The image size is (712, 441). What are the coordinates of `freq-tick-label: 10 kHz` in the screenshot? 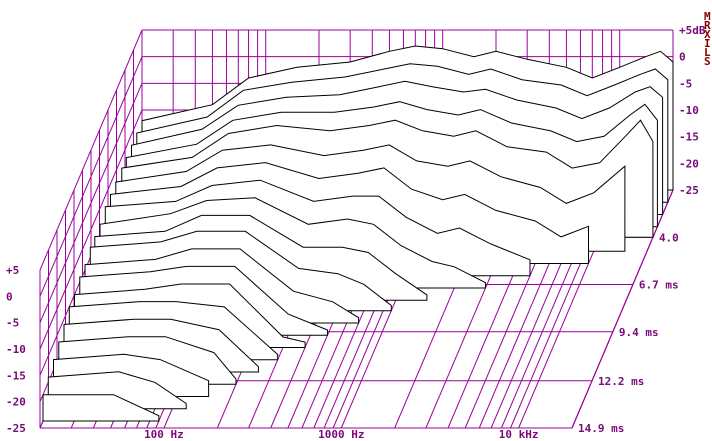 It's located at (519, 434).